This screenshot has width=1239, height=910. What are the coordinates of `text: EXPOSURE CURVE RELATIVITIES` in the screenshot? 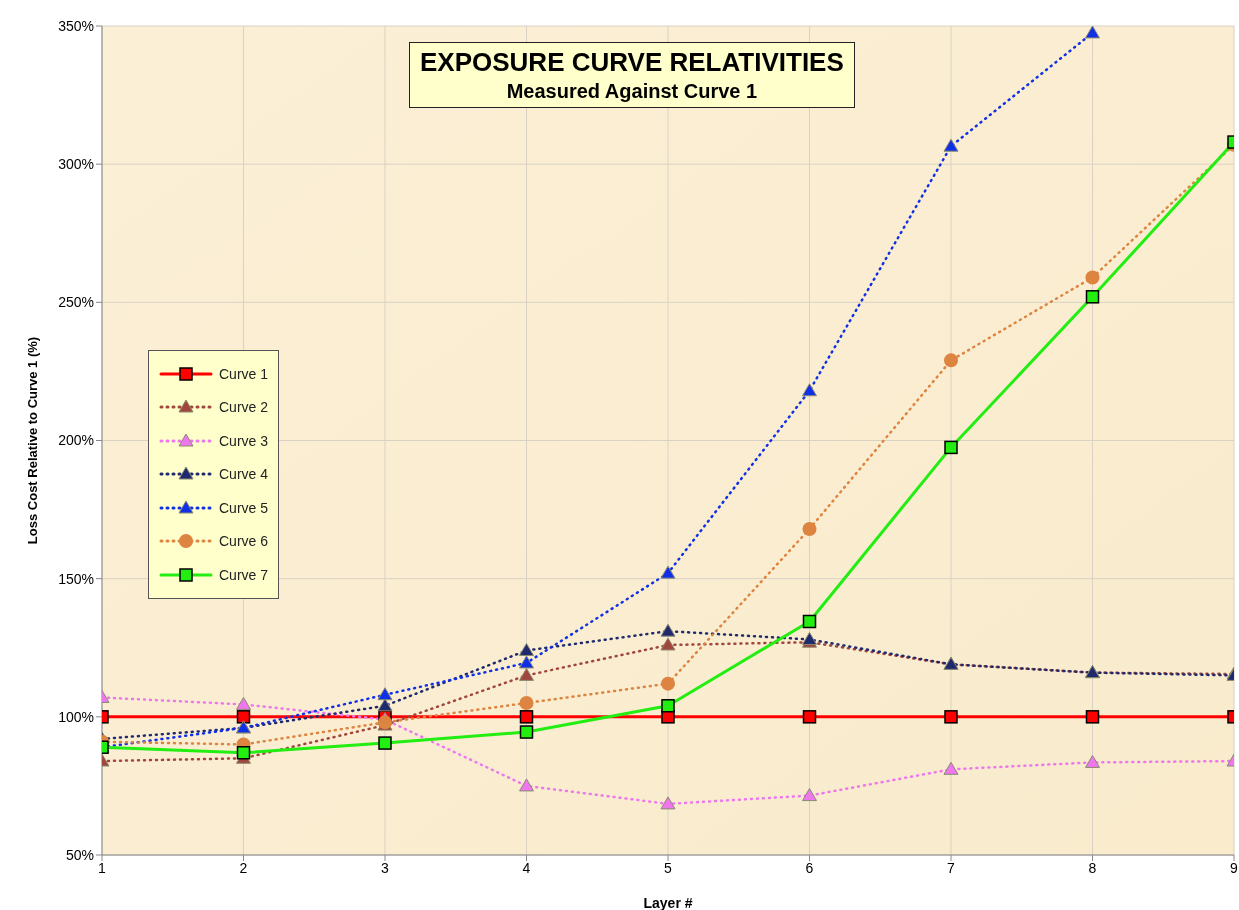 It's located at (632, 62).